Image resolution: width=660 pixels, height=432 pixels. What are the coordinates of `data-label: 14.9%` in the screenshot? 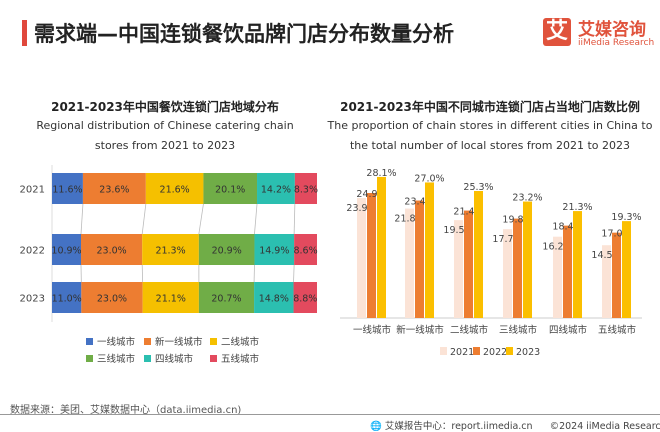 It's located at (274, 251).